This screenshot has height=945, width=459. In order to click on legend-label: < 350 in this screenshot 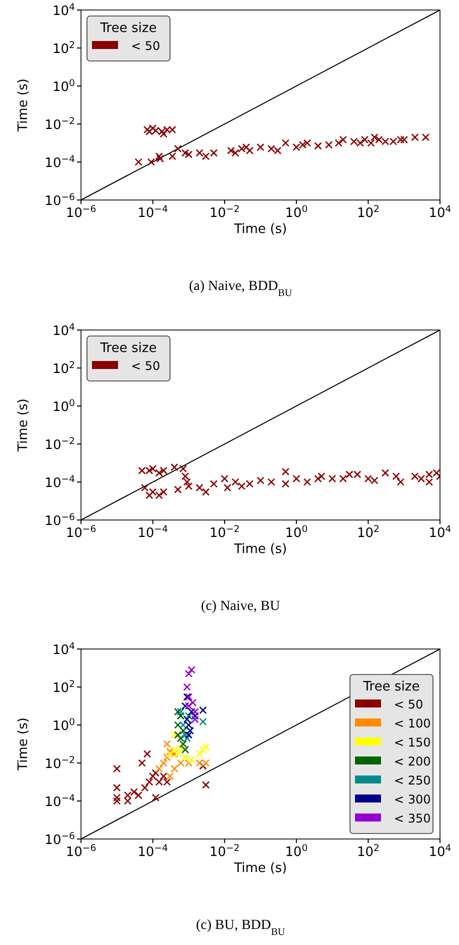, I will do `click(412, 819)`.